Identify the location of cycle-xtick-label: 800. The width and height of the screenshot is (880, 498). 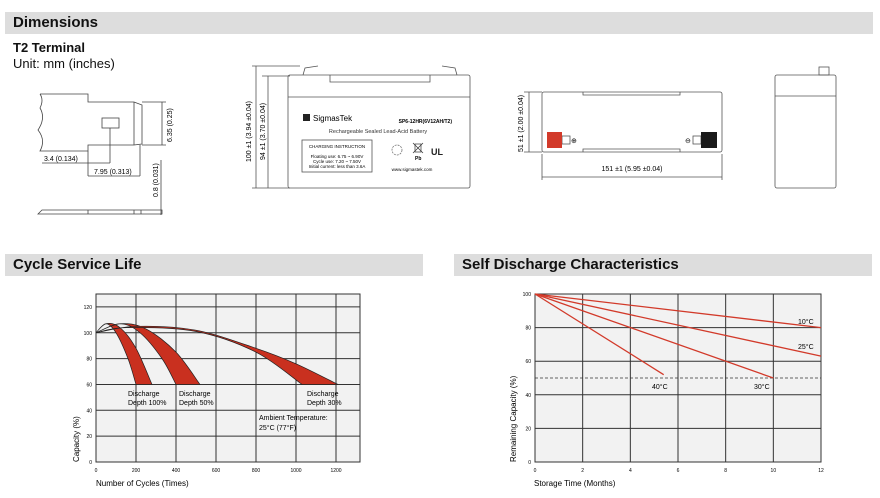
(256, 471).